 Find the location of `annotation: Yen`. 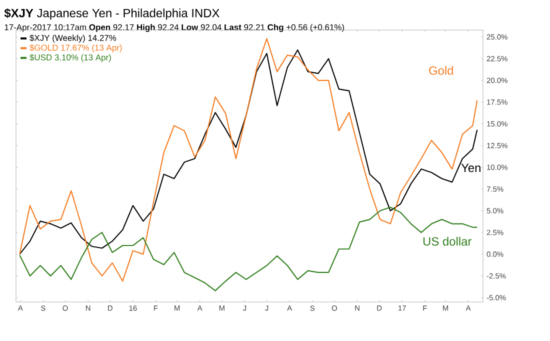

annotation: Yen is located at coordinates (470, 168).